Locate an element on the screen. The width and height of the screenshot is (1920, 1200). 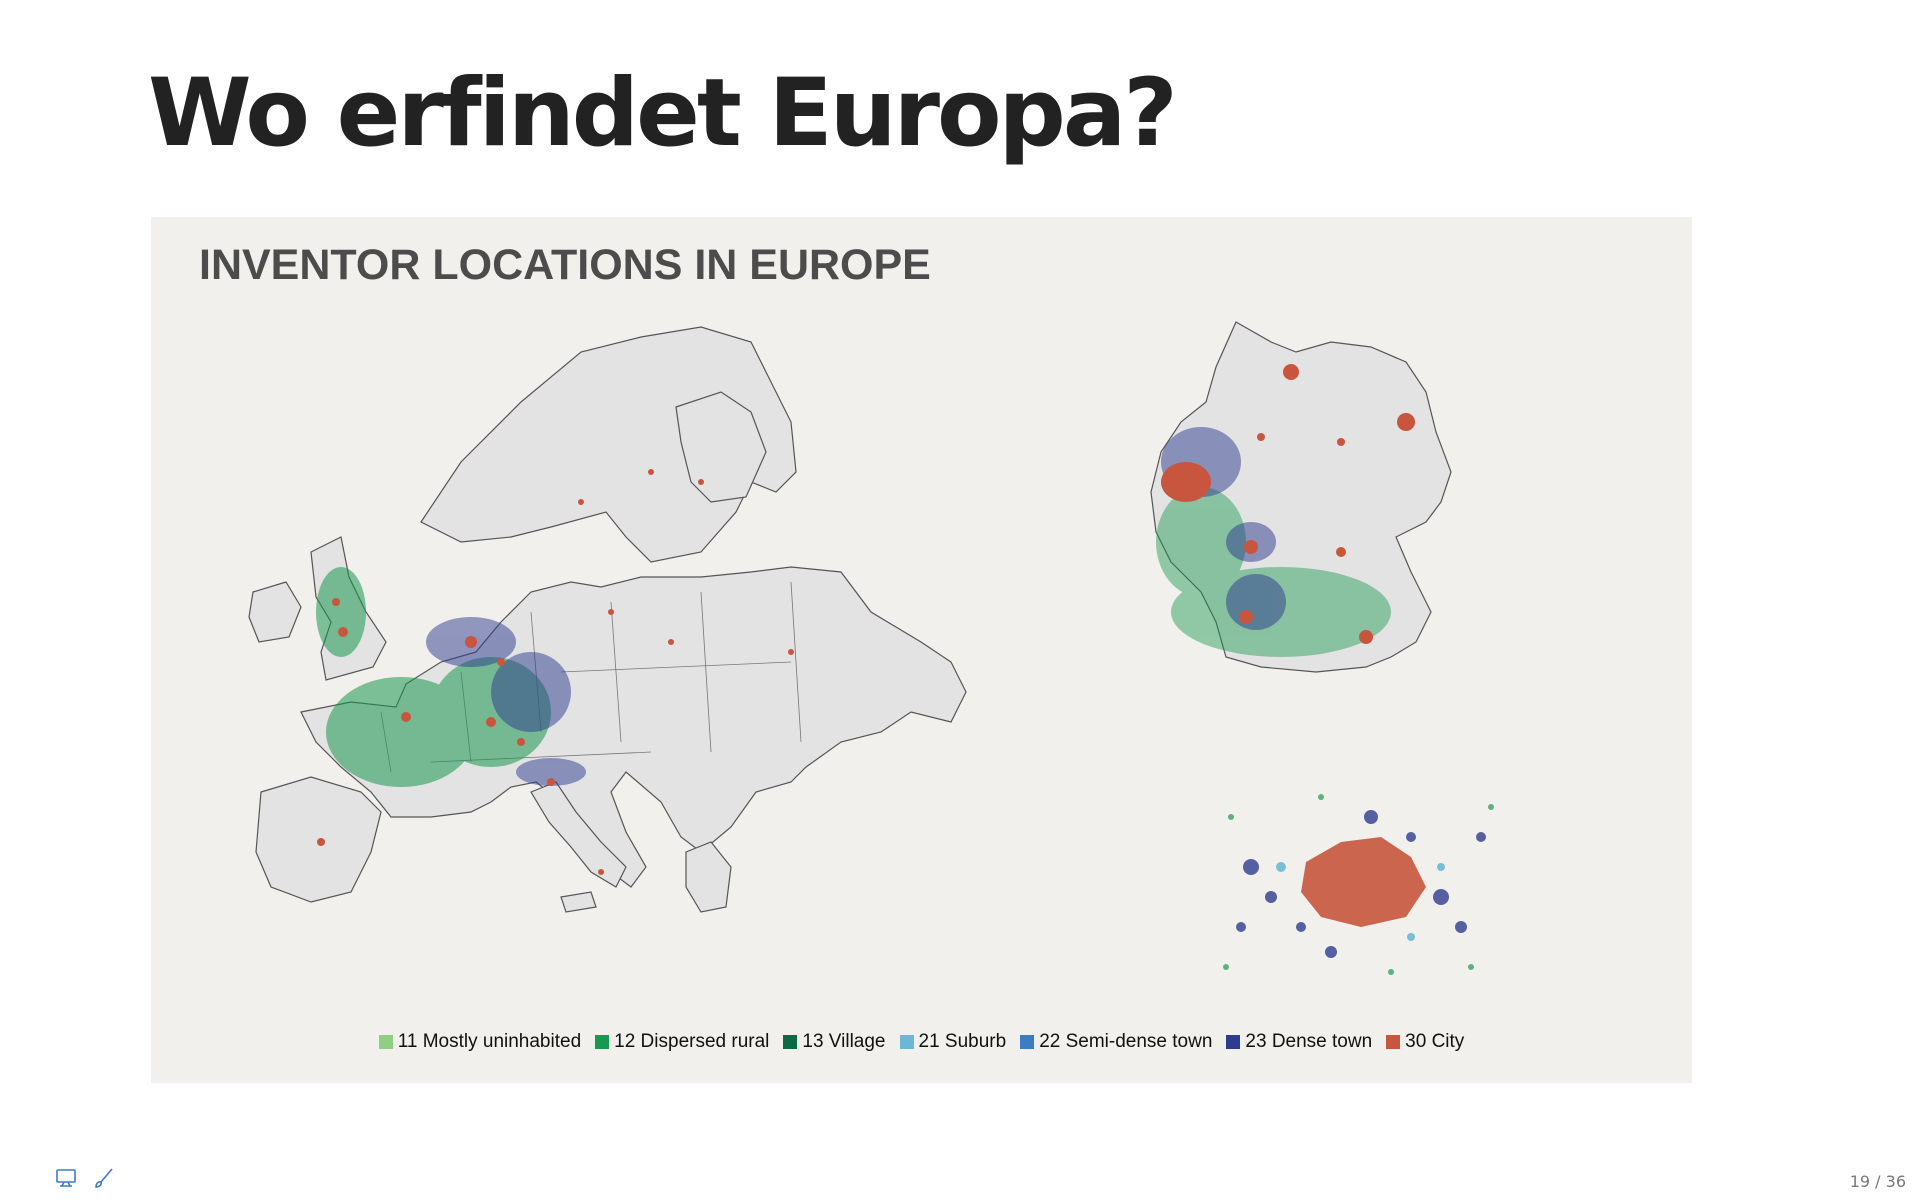
legend-item: 22 Semi-dense town is located at coordinates (1116, 1042).